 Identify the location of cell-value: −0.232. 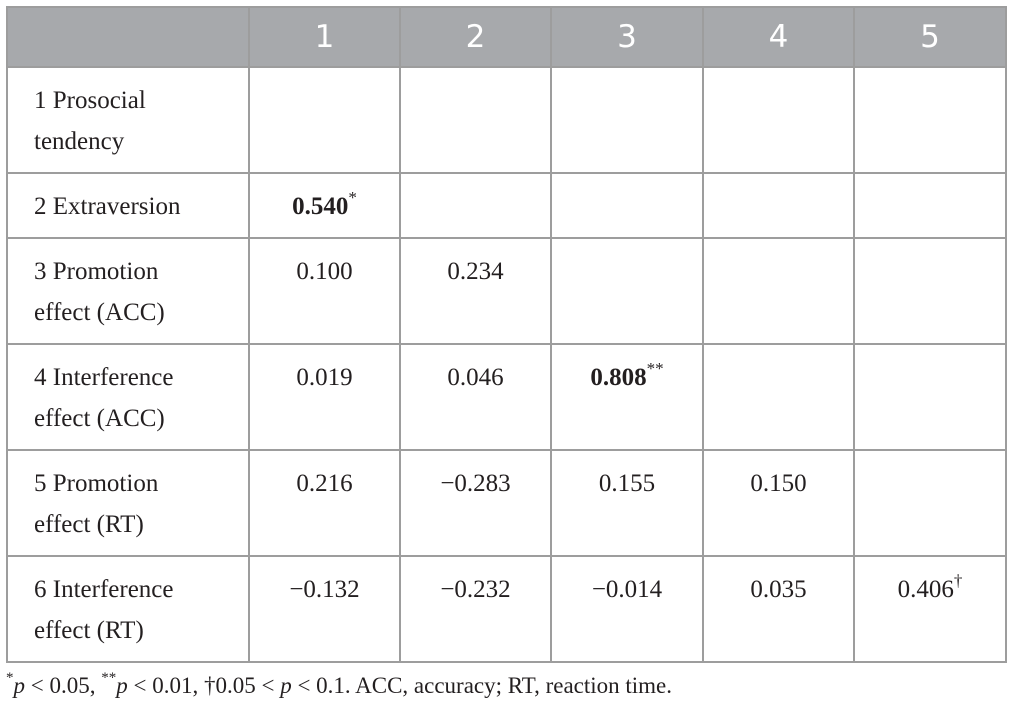
(475, 589).